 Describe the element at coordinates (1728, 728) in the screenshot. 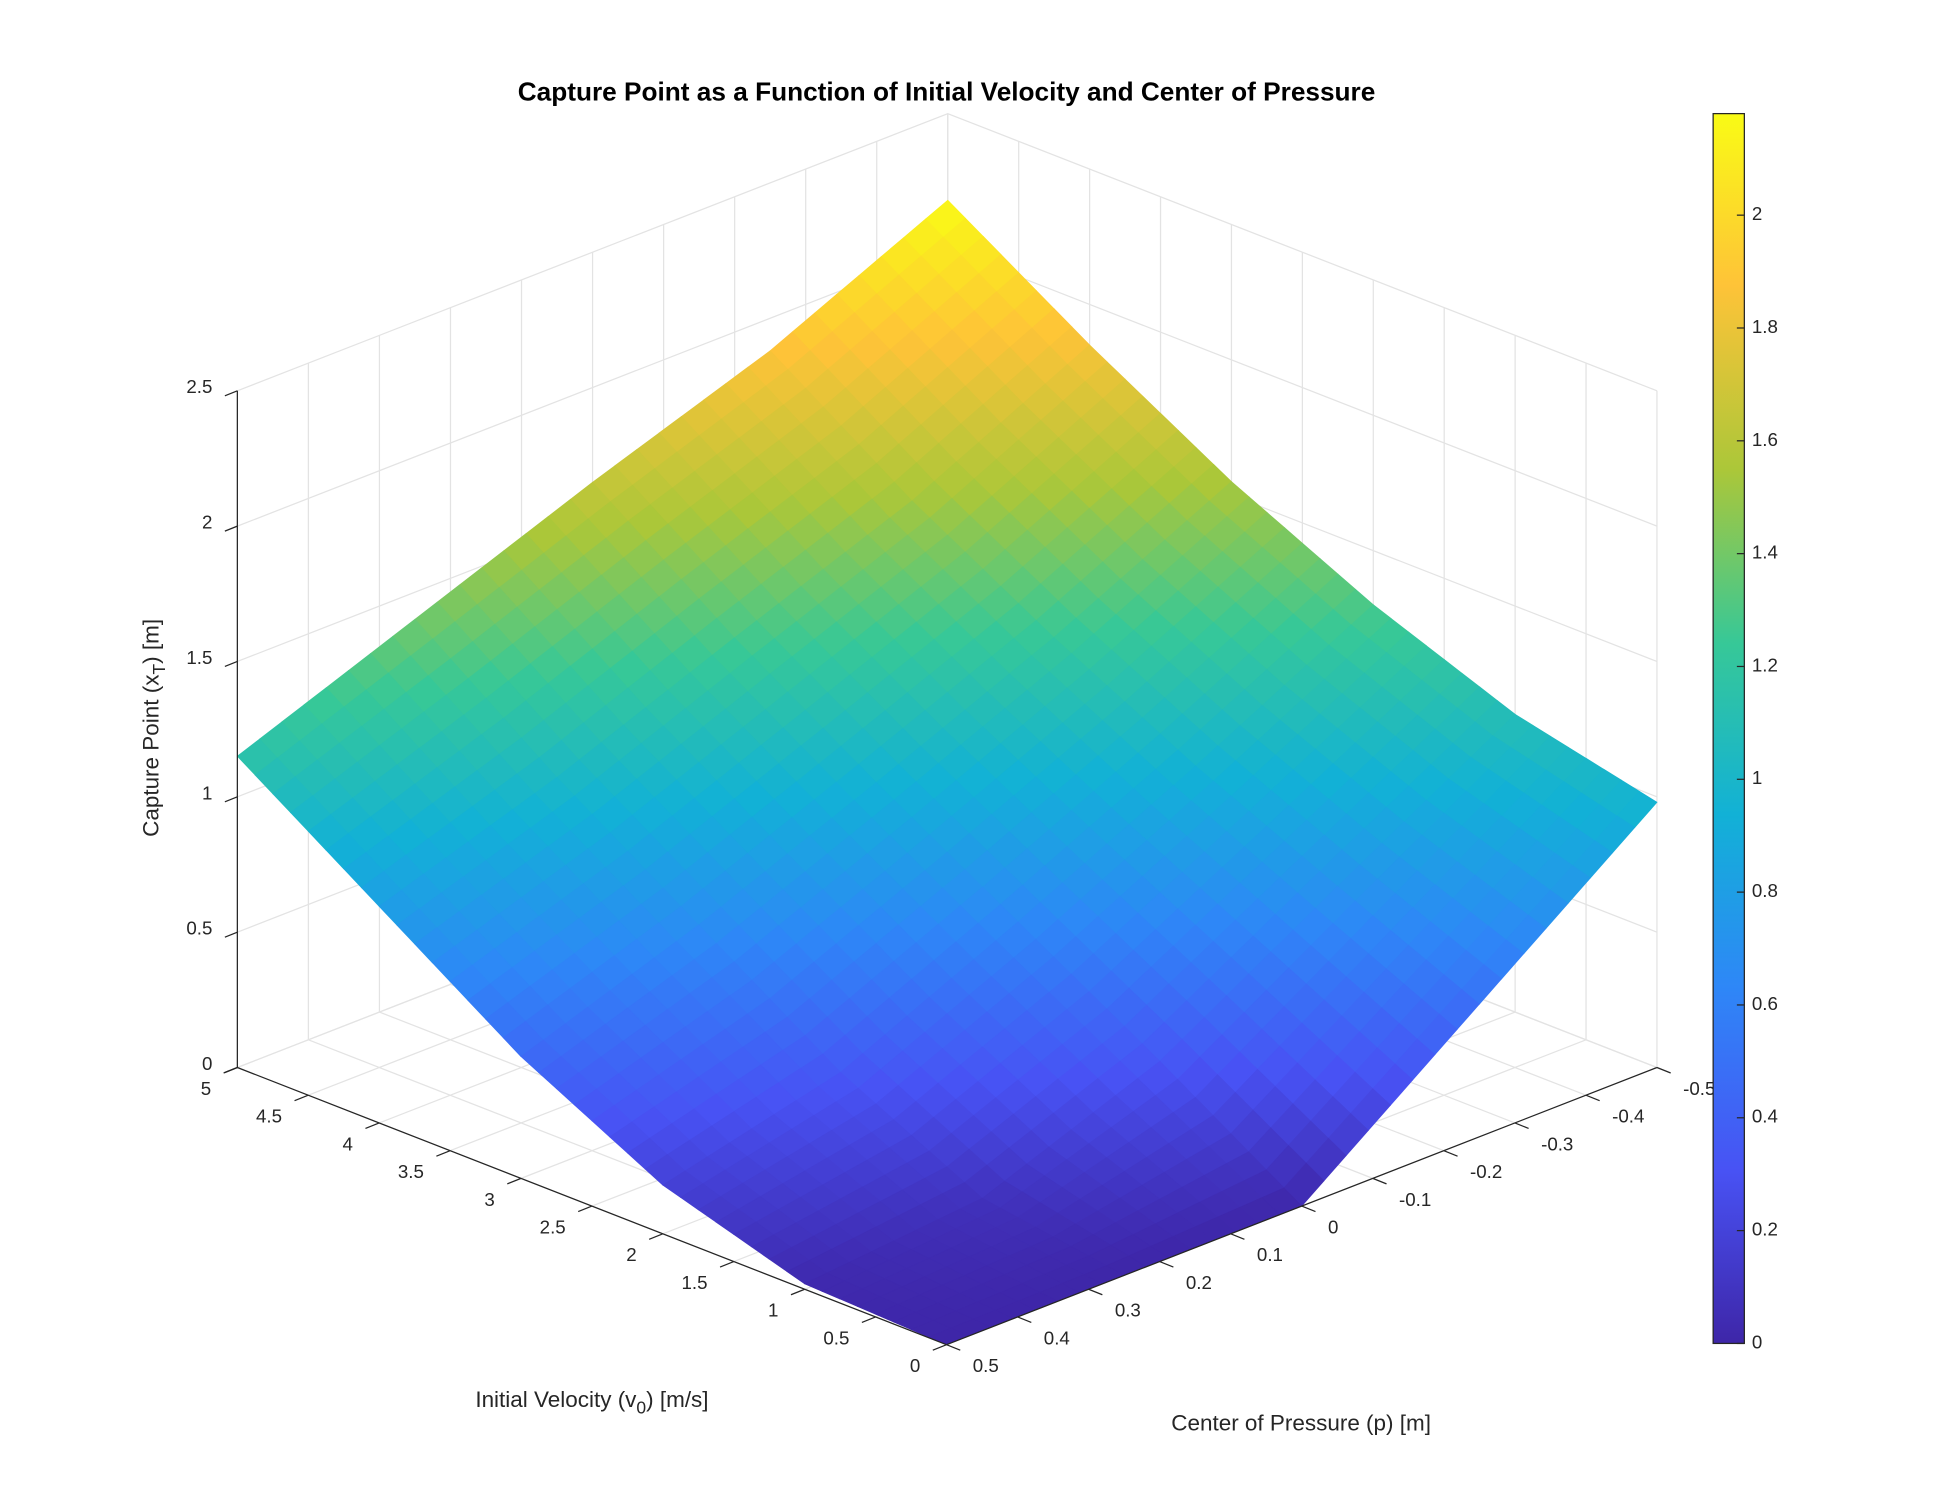

I see `colorbar-bar` at that location.